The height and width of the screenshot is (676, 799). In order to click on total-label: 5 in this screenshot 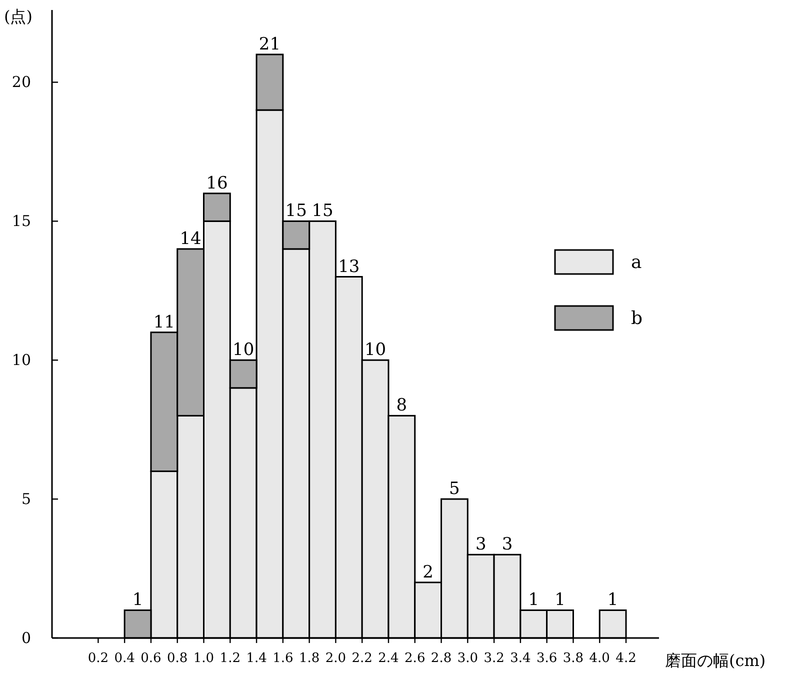, I will do `click(454, 489)`.